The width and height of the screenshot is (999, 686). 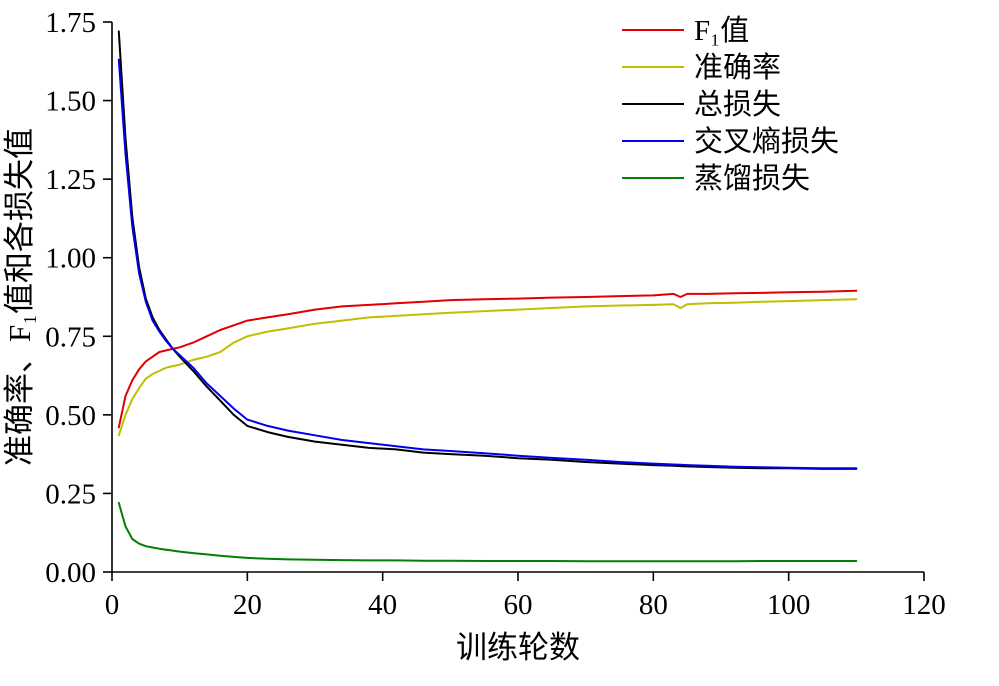 What do you see at coordinates (70, 573) in the screenshot?
I see `y-tick-label: 0.00` at bounding box center [70, 573].